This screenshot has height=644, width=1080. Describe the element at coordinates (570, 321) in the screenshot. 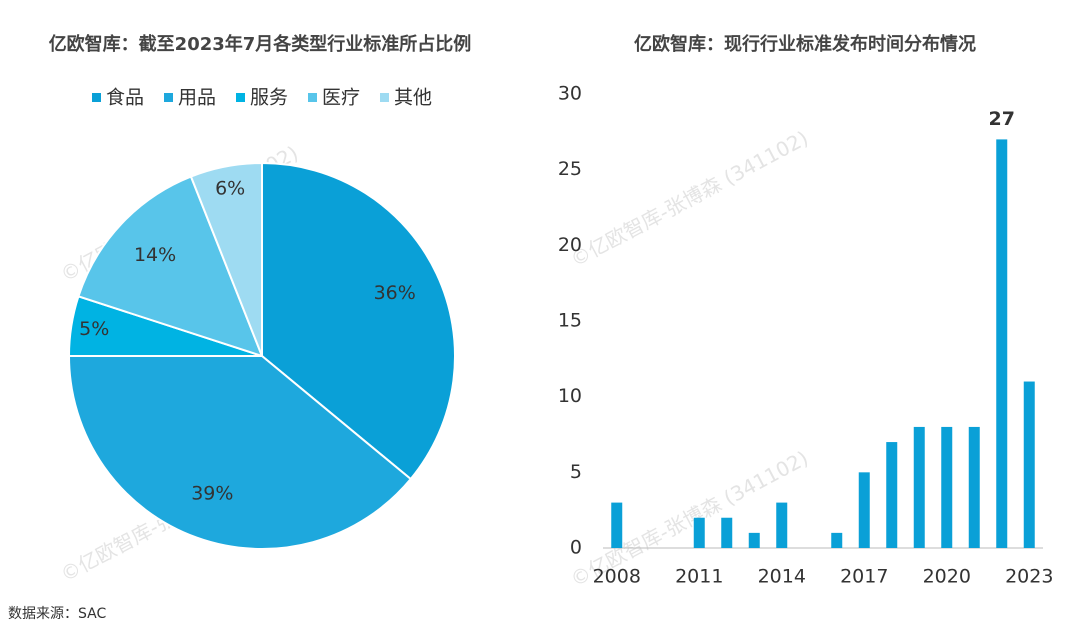

I see `y-tick-label: 15` at that location.